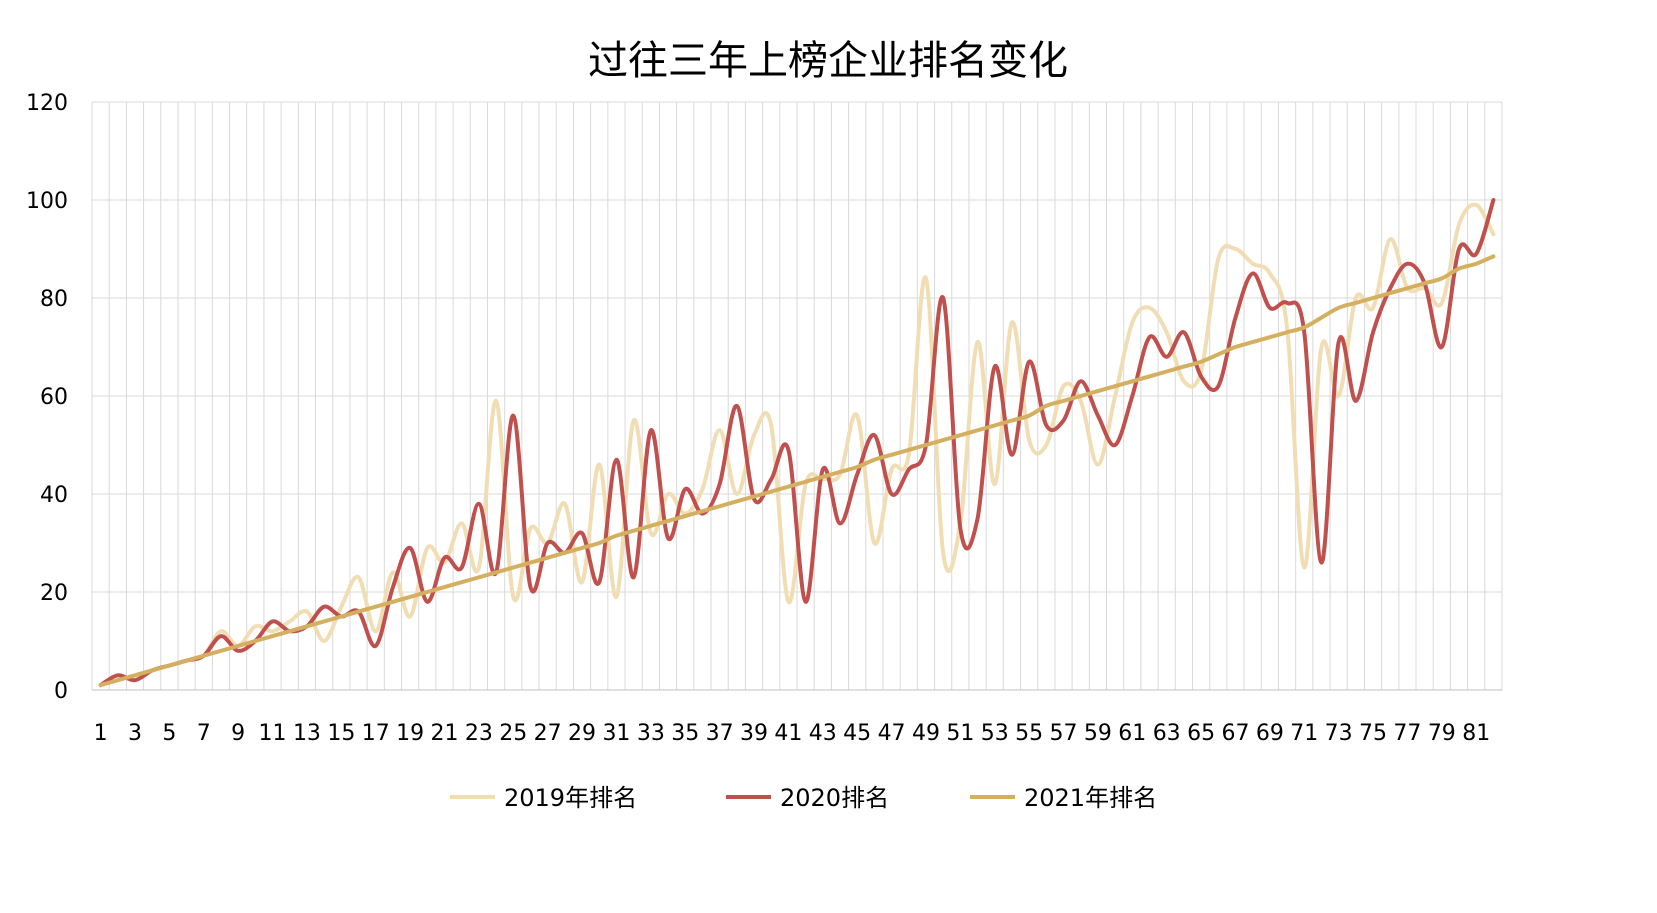 Image resolution: width=1657 pixels, height=913 pixels. What do you see at coordinates (1064, 733) in the screenshot?
I see `x-tick-label: 57` at bounding box center [1064, 733].